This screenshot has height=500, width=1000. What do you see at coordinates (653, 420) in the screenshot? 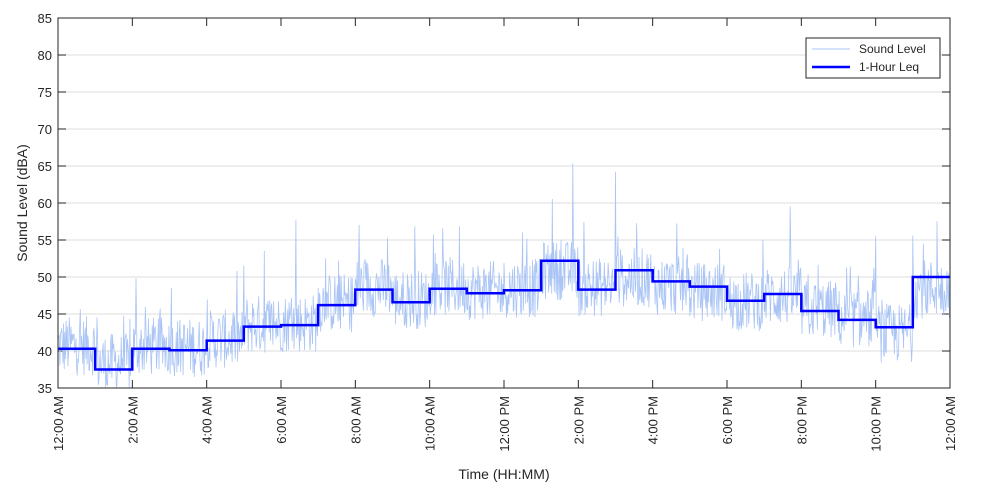
I see `x-tick-label: 4:00 PM` at bounding box center [653, 420].